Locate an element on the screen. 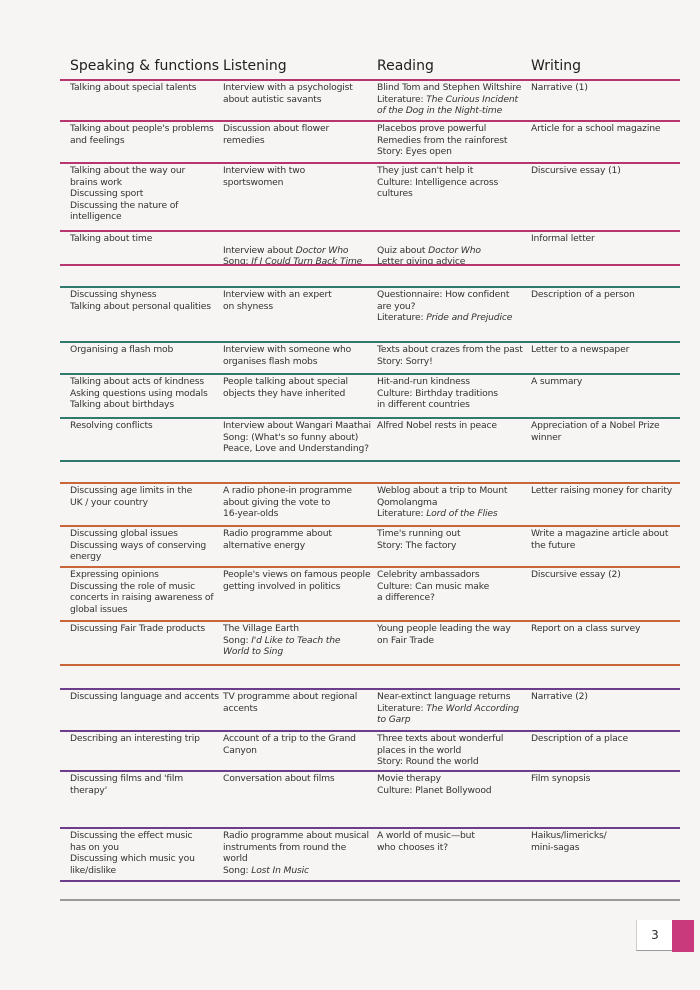 The image size is (700, 990). text: Narrative (2) is located at coordinates (559, 696).